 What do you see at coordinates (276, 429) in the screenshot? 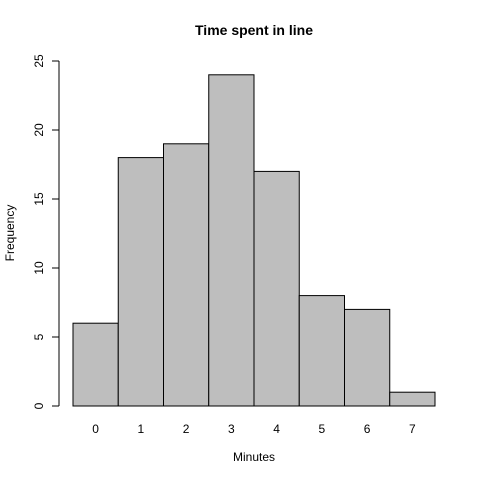
I see `x-tick-label: 4` at bounding box center [276, 429].